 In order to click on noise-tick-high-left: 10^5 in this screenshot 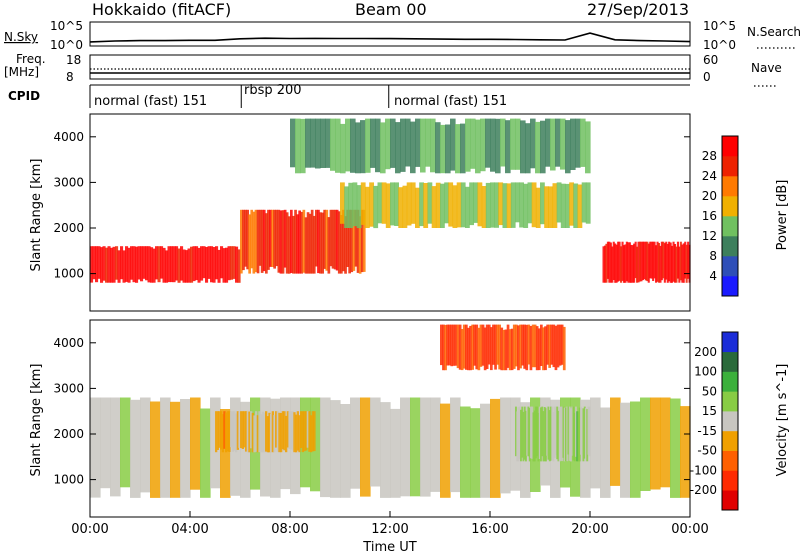, I will do `click(66, 26)`.